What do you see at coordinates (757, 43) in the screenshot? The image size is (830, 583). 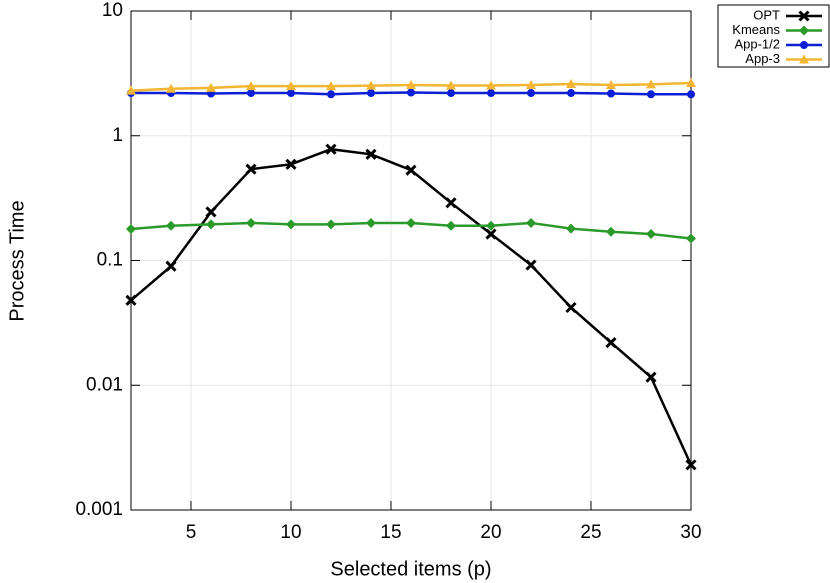 I see `legend-label: App-1/2` at bounding box center [757, 43].